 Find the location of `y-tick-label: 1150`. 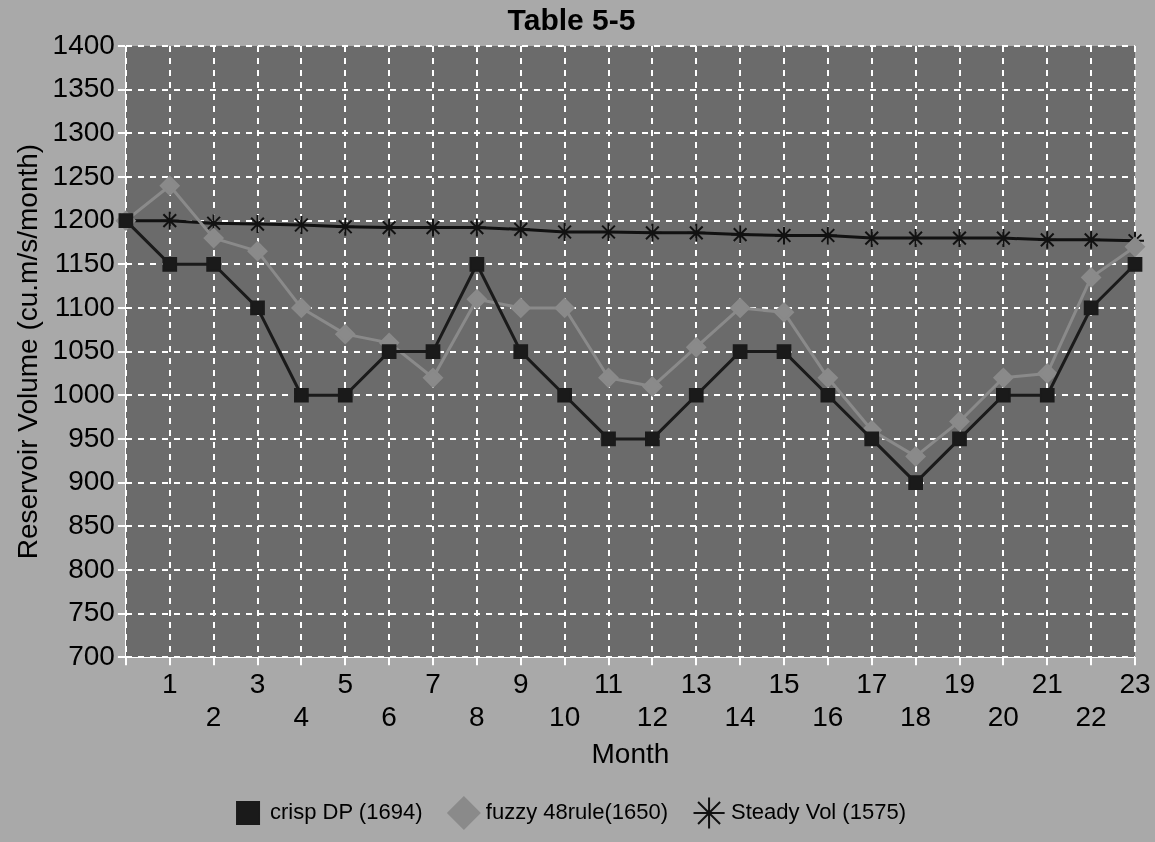

y-tick-label: 1150 is located at coordinates (84, 262).